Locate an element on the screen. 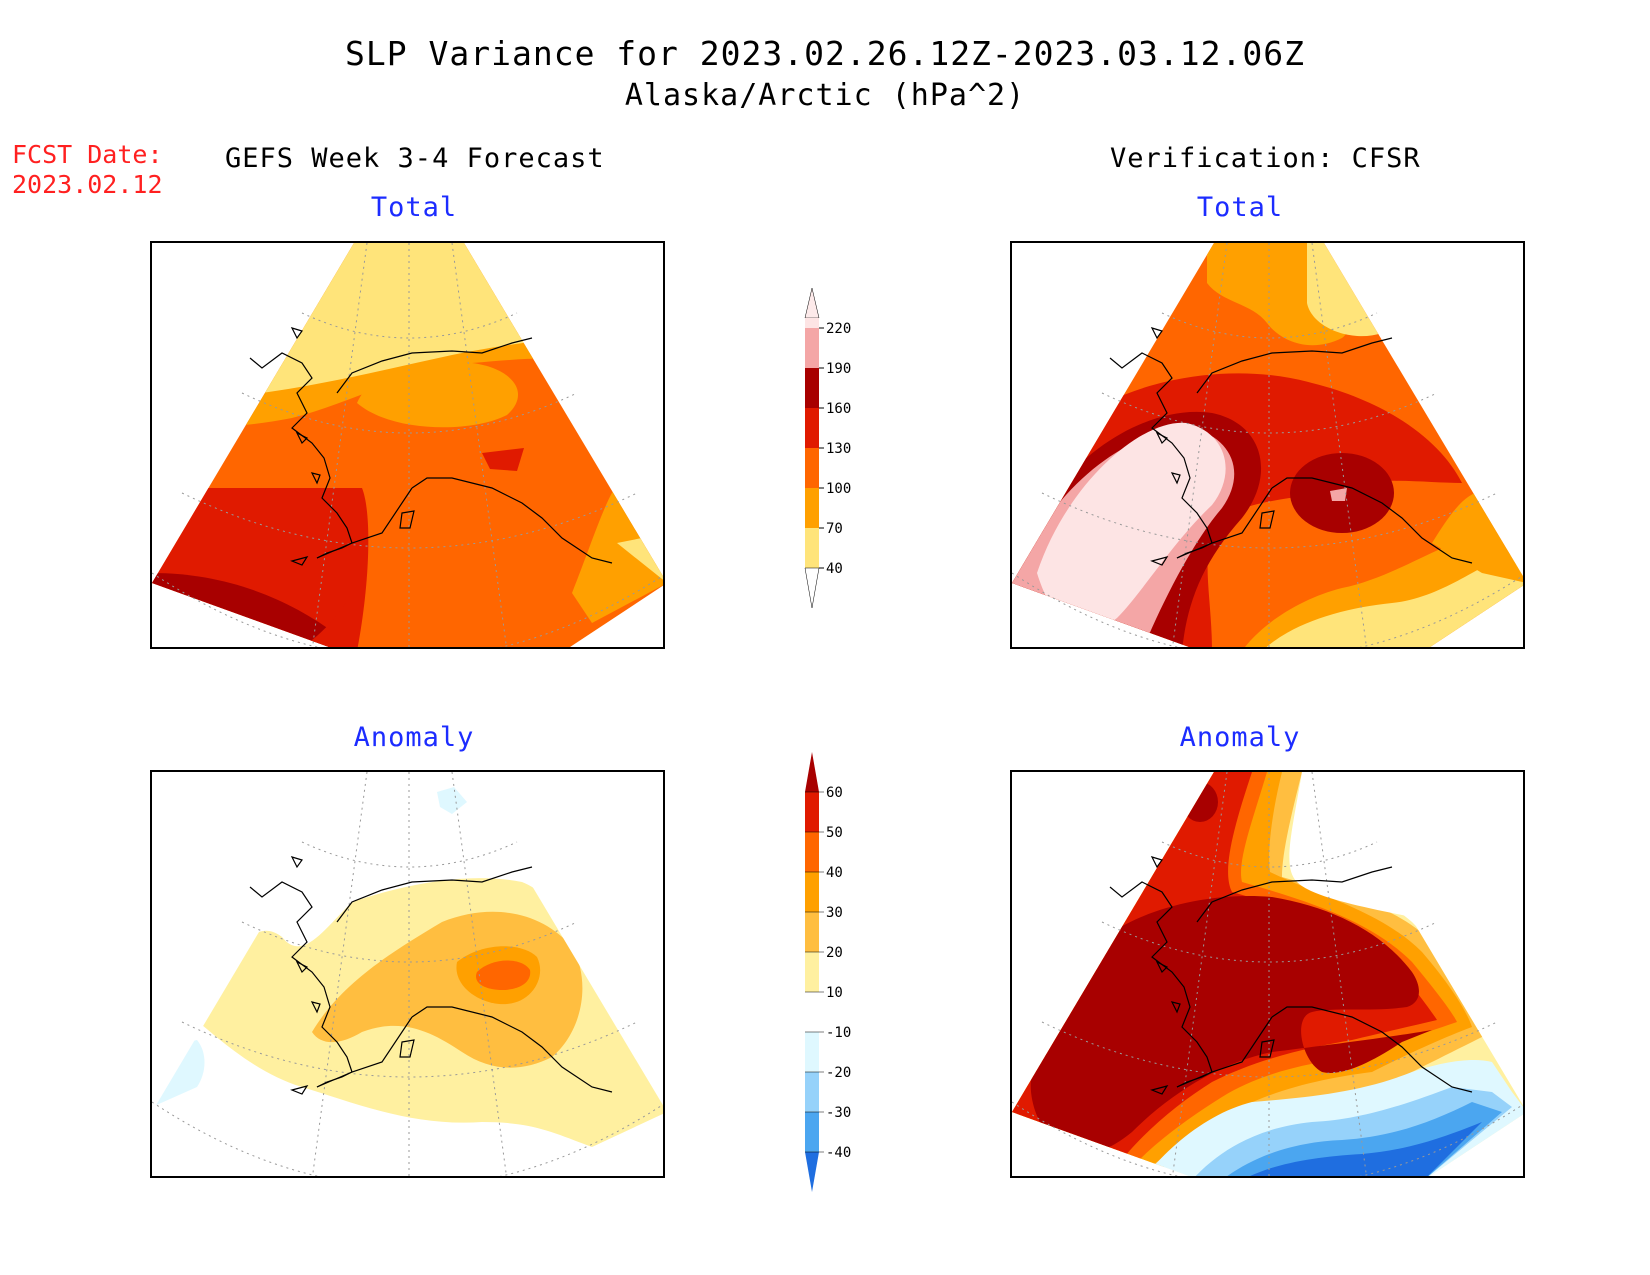  anomaly-colorbar: 60 50 40 30 20 10 -10 -20 -30 -40 is located at coordinates (828, 972).